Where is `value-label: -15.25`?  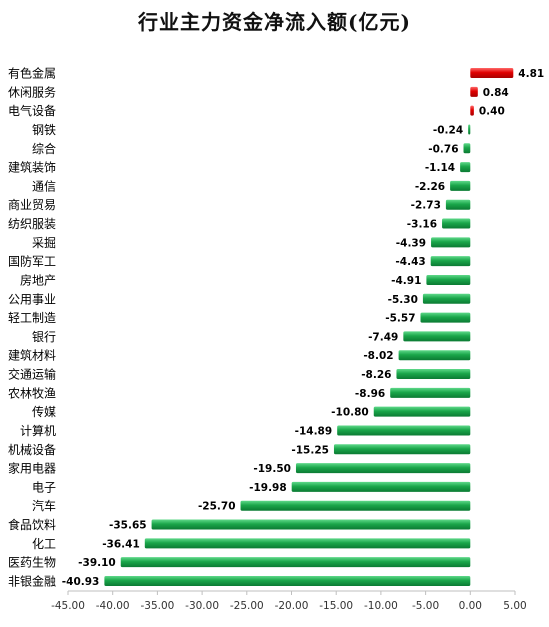
value-label: -15.25 is located at coordinates (310, 450).